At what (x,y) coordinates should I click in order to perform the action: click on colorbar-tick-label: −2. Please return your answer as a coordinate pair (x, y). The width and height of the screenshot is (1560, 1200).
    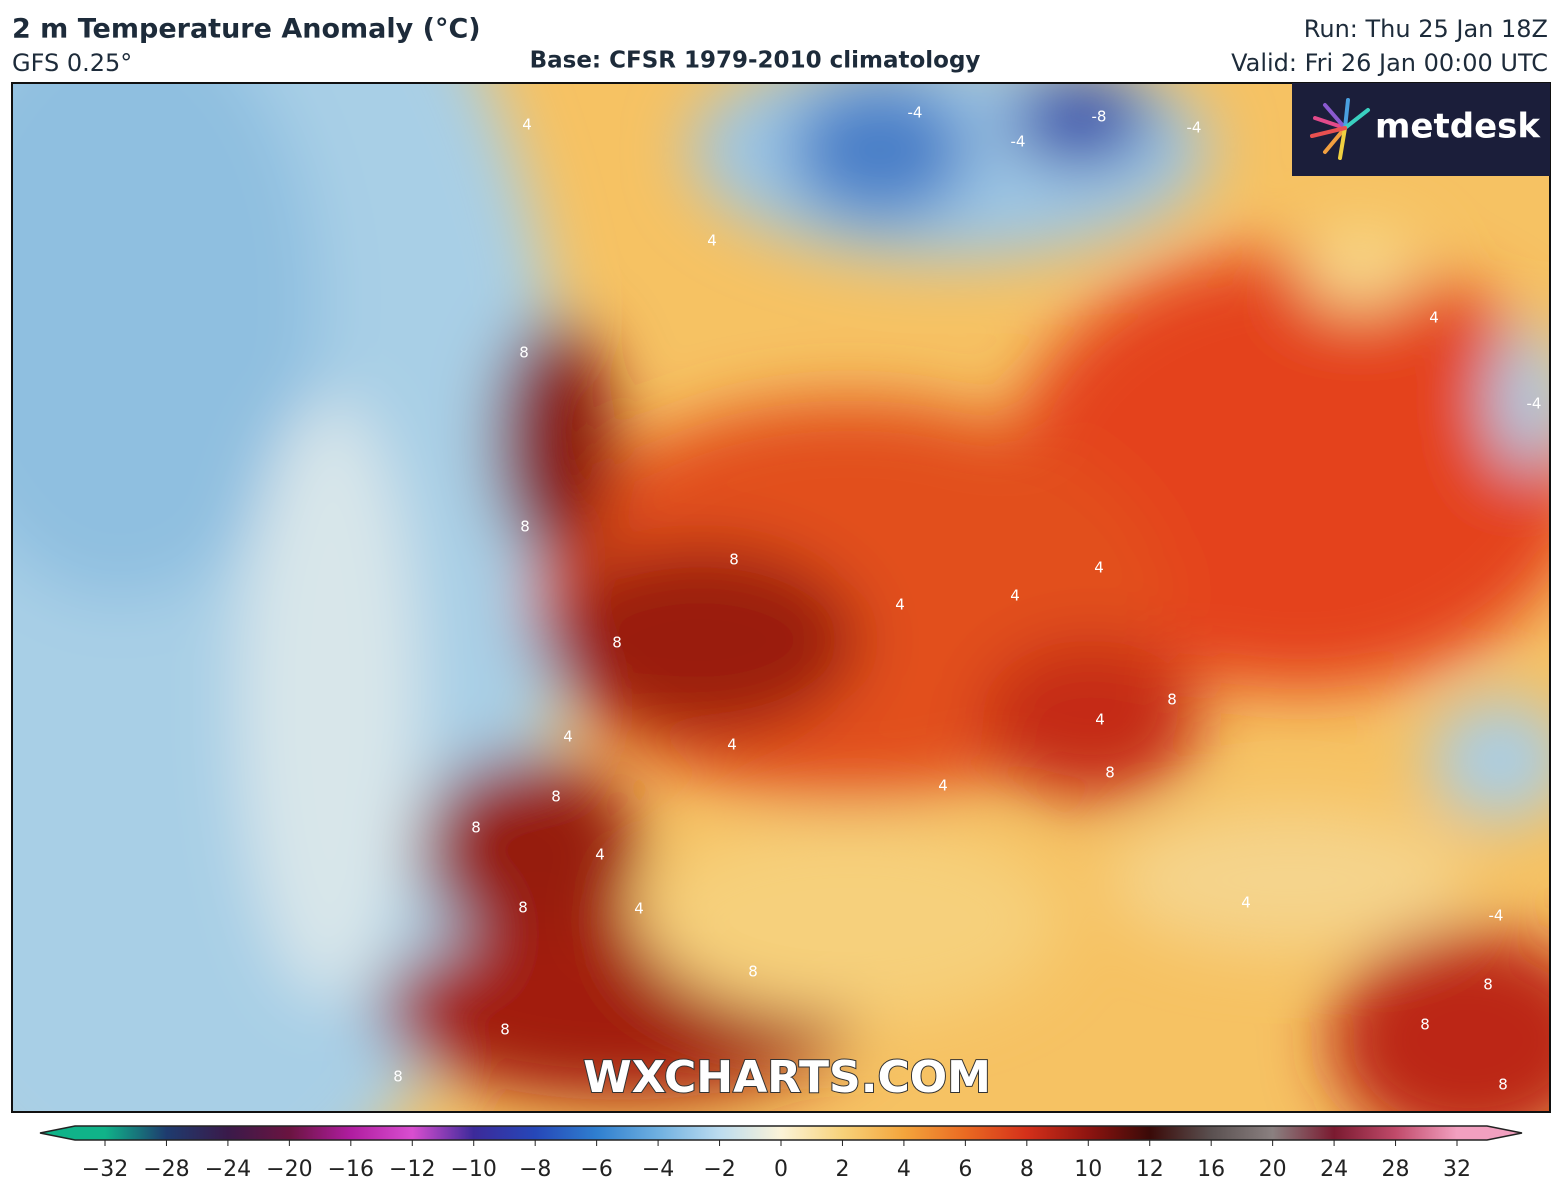
    Looking at the image, I should click on (719, 1169).